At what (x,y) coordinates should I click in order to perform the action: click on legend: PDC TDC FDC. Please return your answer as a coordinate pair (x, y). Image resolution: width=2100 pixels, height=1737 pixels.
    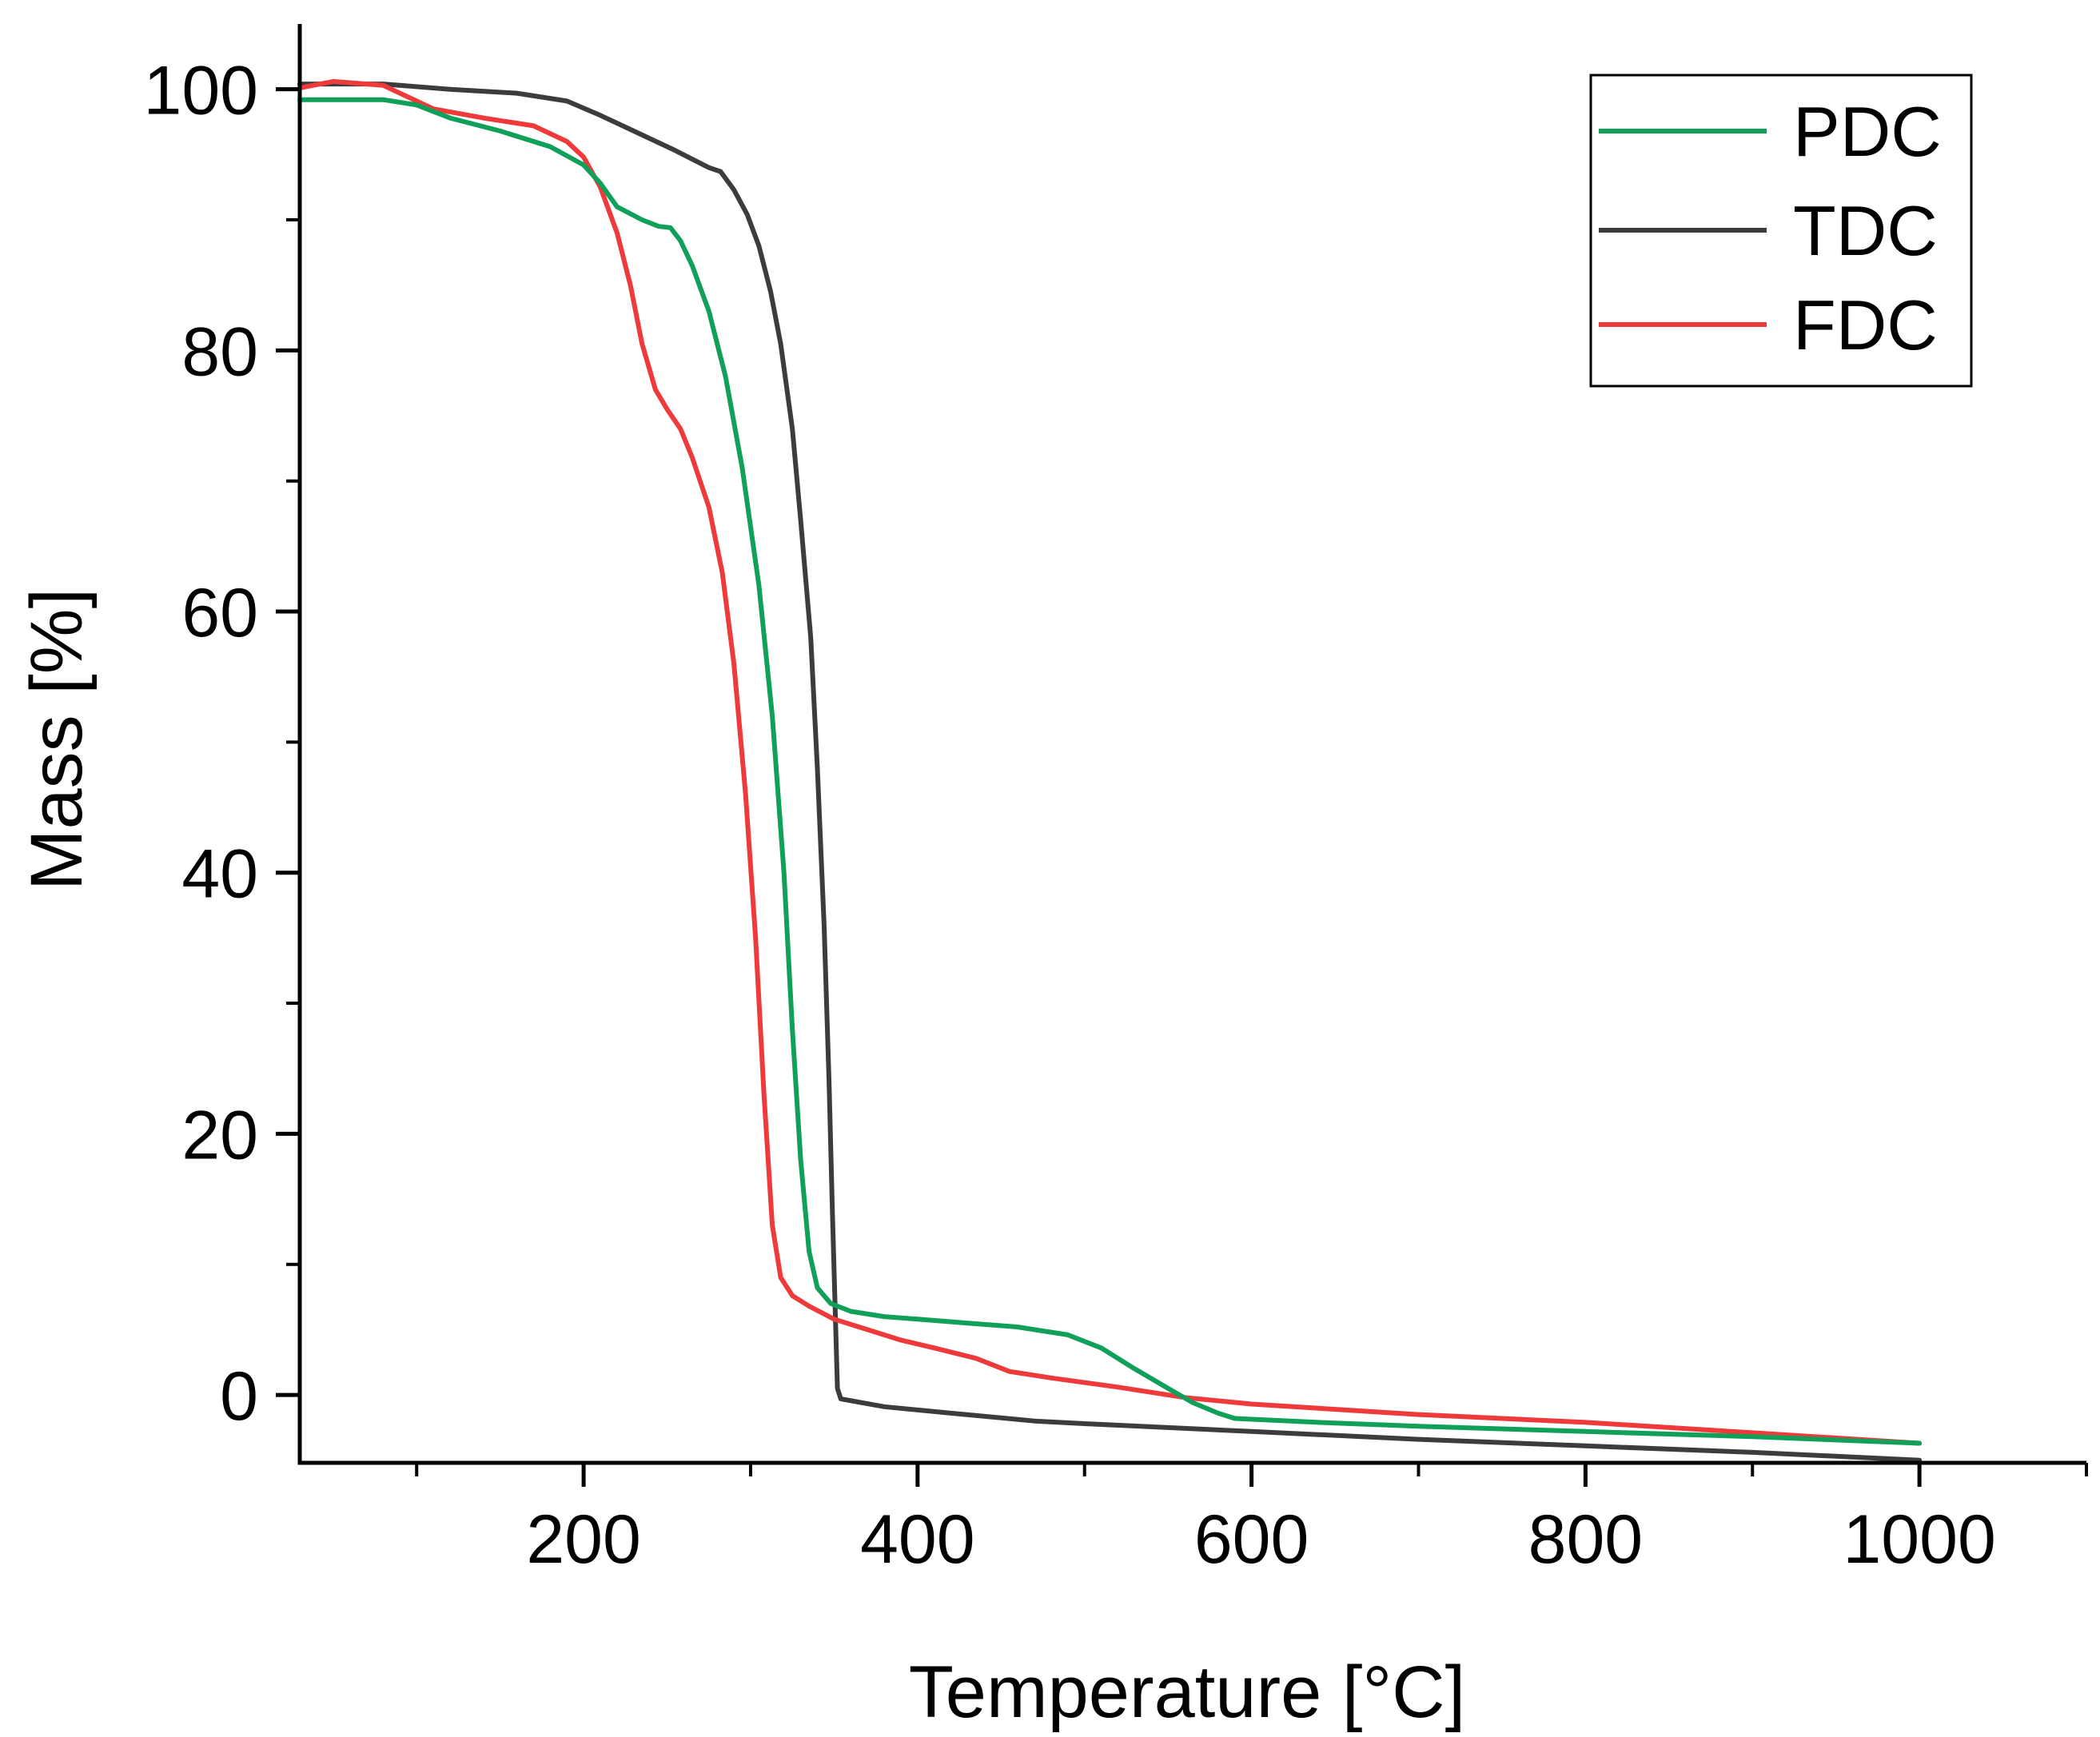
    Looking at the image, I should click on (1781, 231).